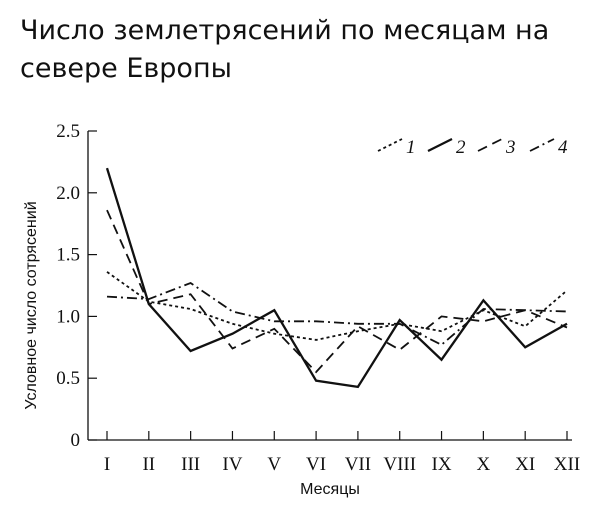 This screenshot has width=600, height=529. What do you see at coordinates (461, 147) in the screenshot?
I see `legend-label-2: 2` at bounding box center [461, 147].